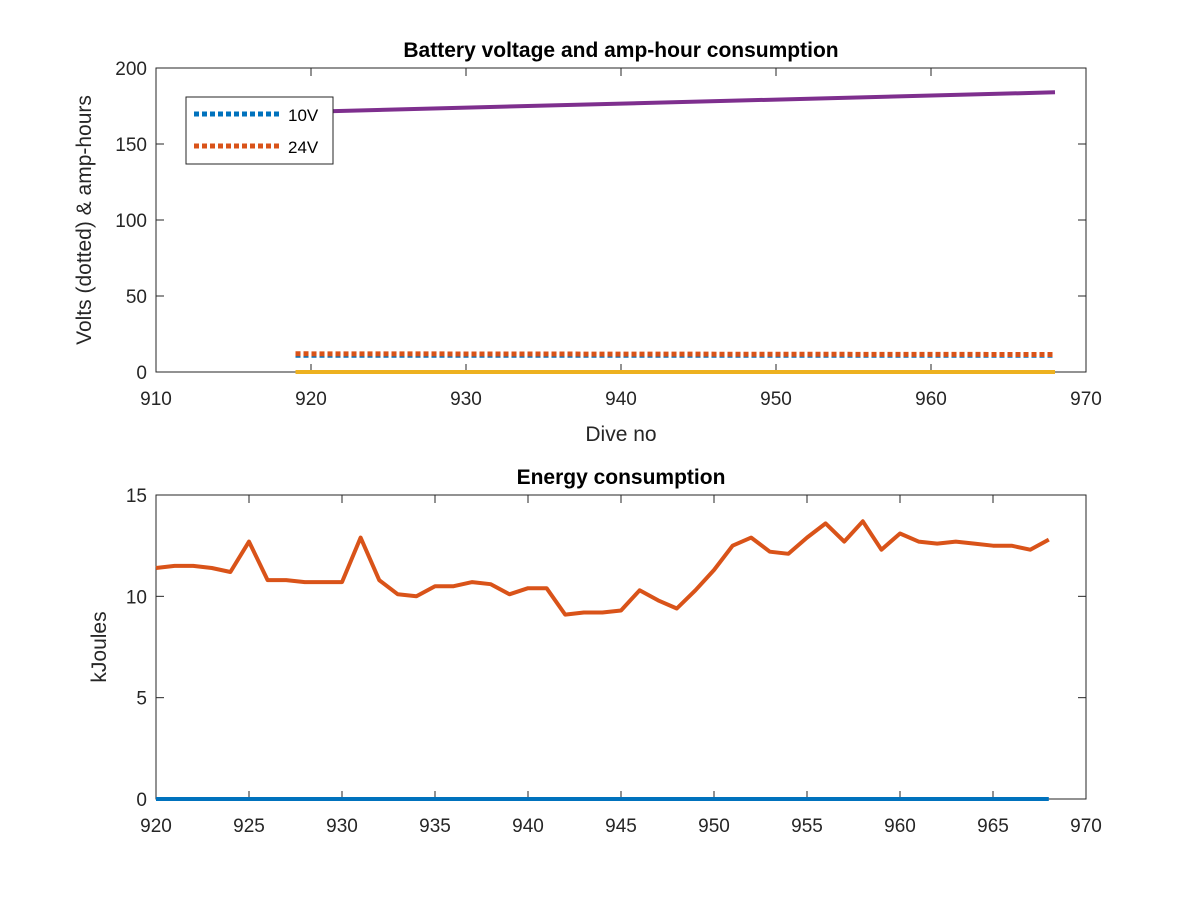  Describe the element at coordinates (136, 297) in the screenshot. I see `y-tick-label: 50` at that location.